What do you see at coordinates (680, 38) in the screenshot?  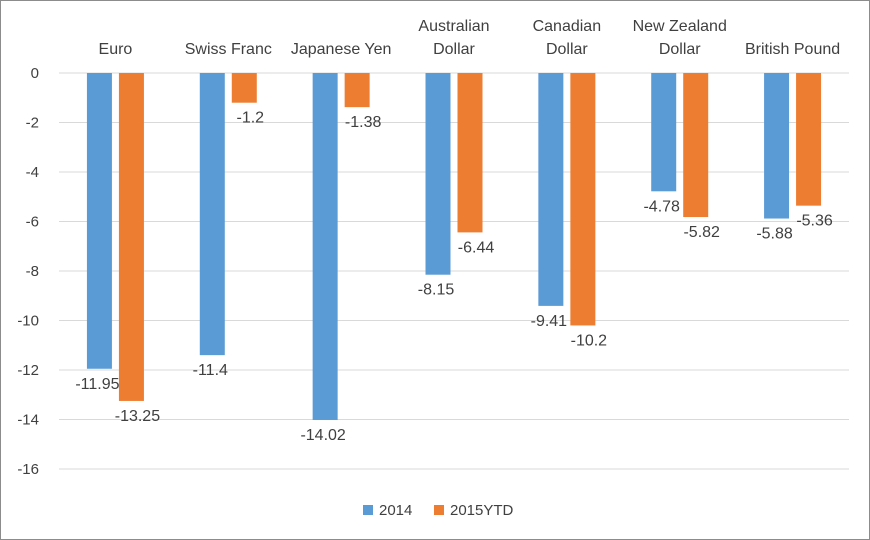 I see `category-label: New Zealand Dollar` at bounding box center [680, 38].